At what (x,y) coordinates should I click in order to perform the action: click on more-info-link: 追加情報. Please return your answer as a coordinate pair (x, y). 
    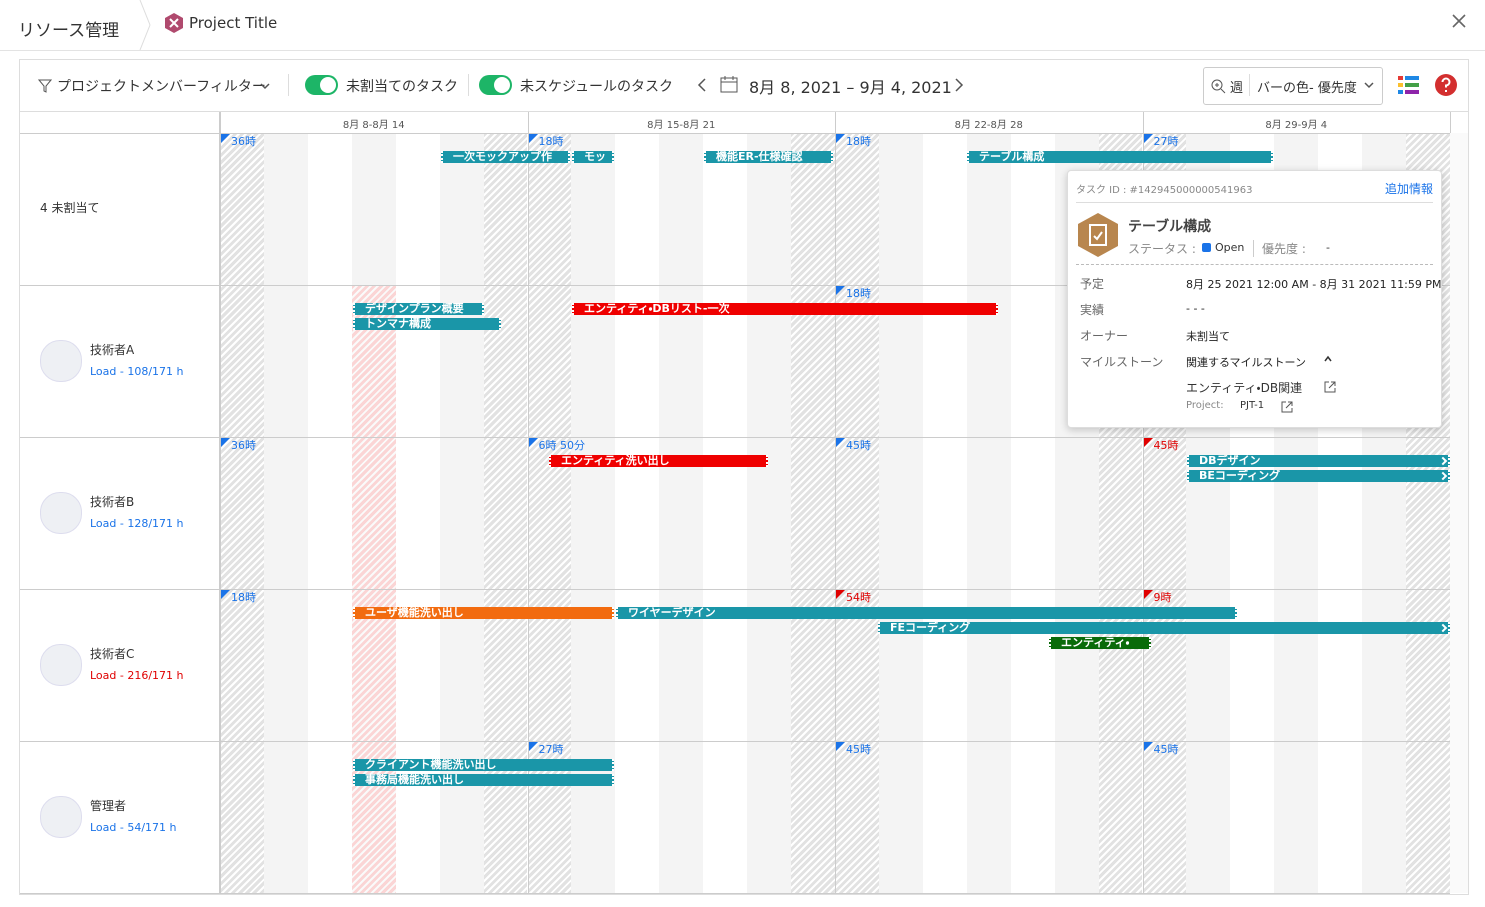
    Looking at the image, I should click on (1409, 189).